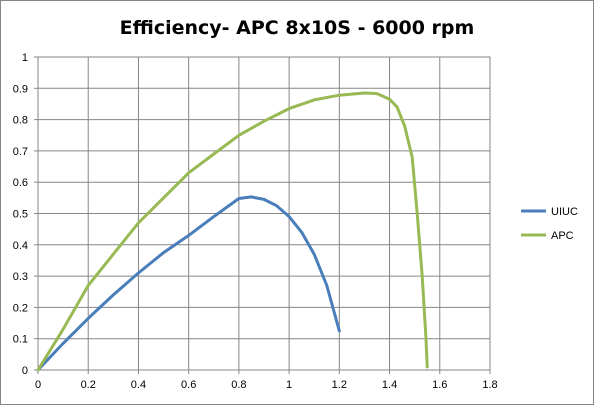  Describe the element at coordinates (20, 340) in the screenshot. I see `y-tick-label: 0.1` at that location.